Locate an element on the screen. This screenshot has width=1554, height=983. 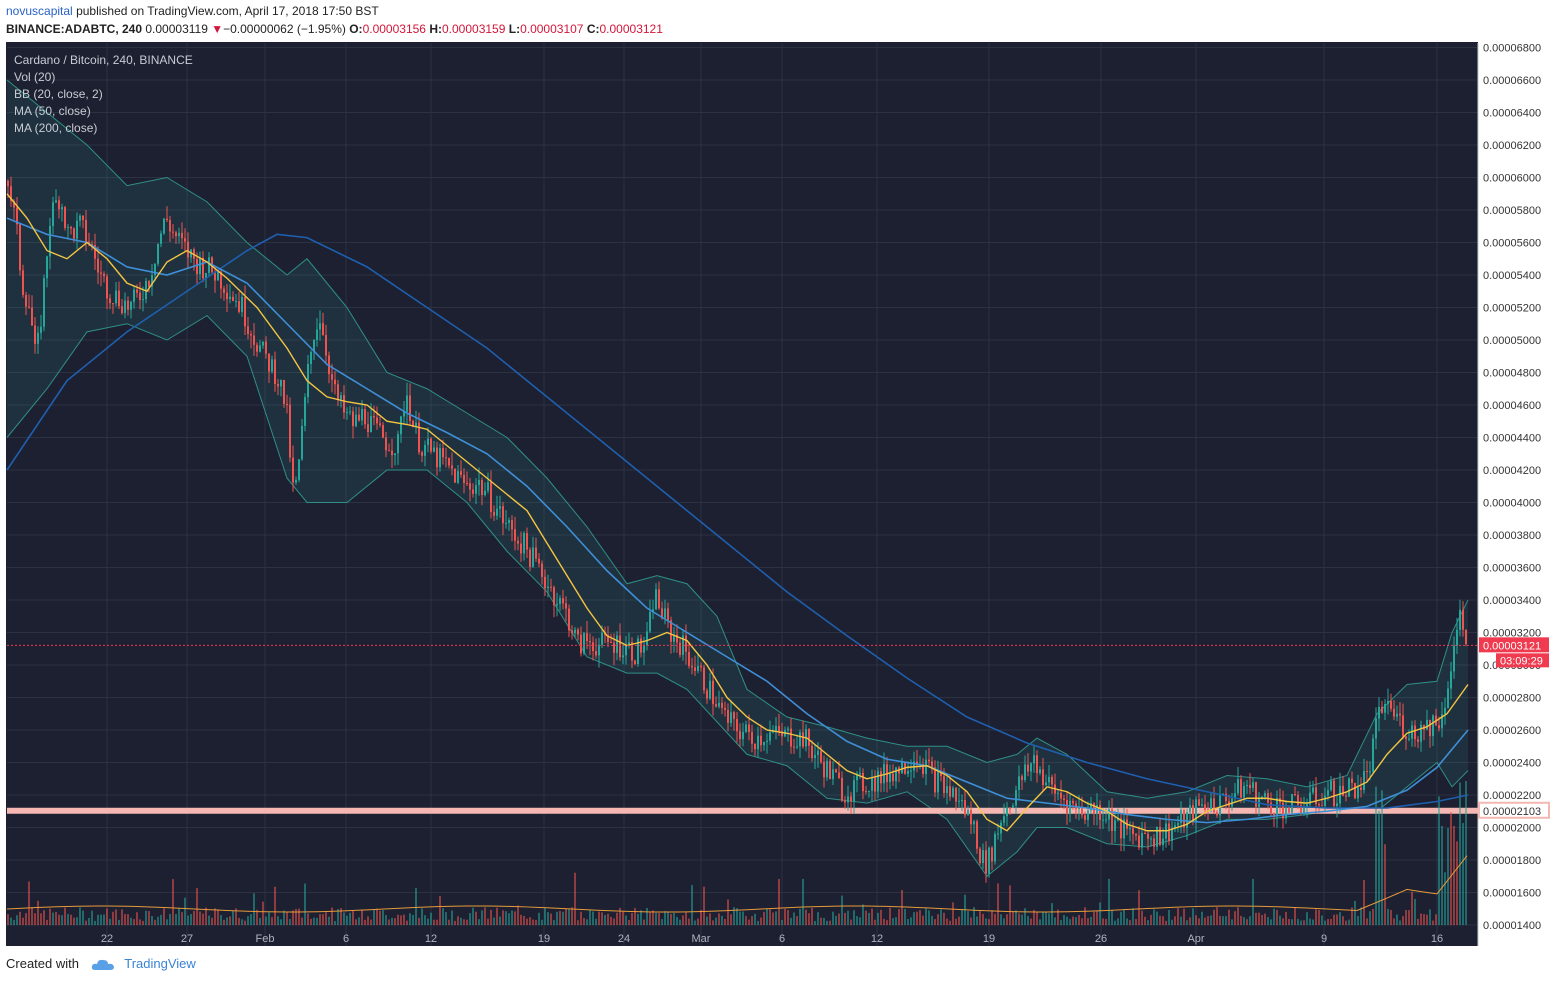
legend-bb: BB (20, close, 2) is located at coordinates (58, 94).